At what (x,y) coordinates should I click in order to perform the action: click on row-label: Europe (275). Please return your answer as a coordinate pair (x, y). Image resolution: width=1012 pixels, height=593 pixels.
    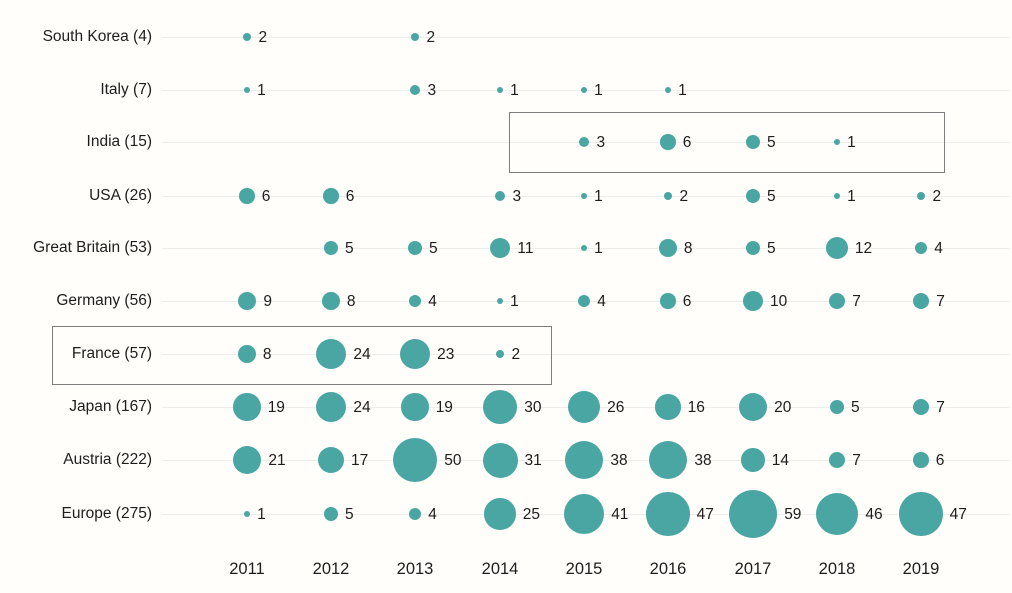
    Looking at the image, I should click on (106, 513).